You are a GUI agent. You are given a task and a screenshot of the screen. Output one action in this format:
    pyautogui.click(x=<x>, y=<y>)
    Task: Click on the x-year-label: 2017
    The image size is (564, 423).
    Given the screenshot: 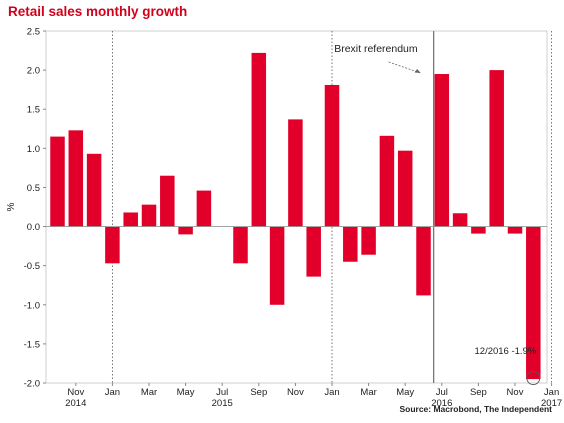 What is the action you would take?
    pyautogui.click(x=551, y=403)
    